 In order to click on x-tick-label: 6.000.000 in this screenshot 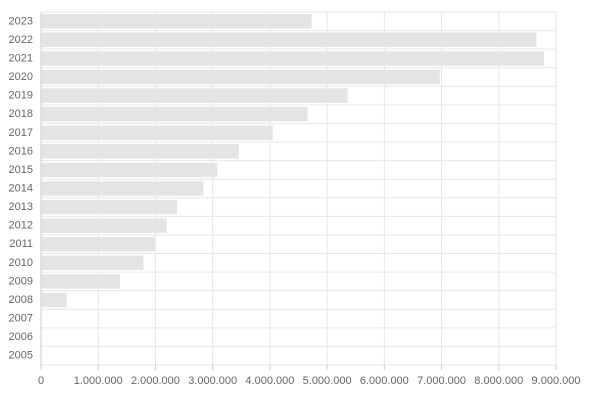, I will do `click(384, 381)`.